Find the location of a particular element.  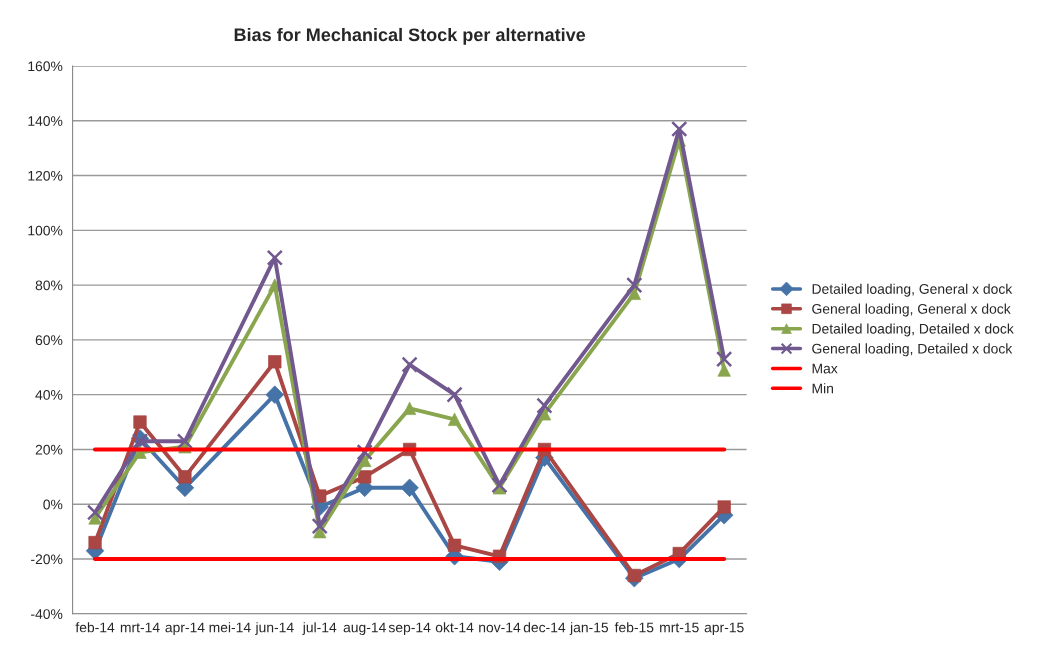

x-tick-label: nov-14 is located at coordinates (500, 627).